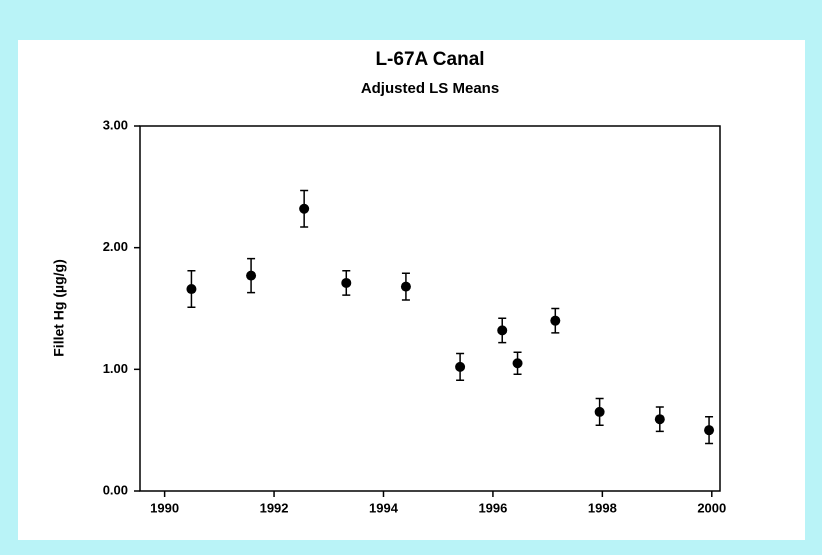  I want to click on x-tick-label: 1990, so click(164, 507).